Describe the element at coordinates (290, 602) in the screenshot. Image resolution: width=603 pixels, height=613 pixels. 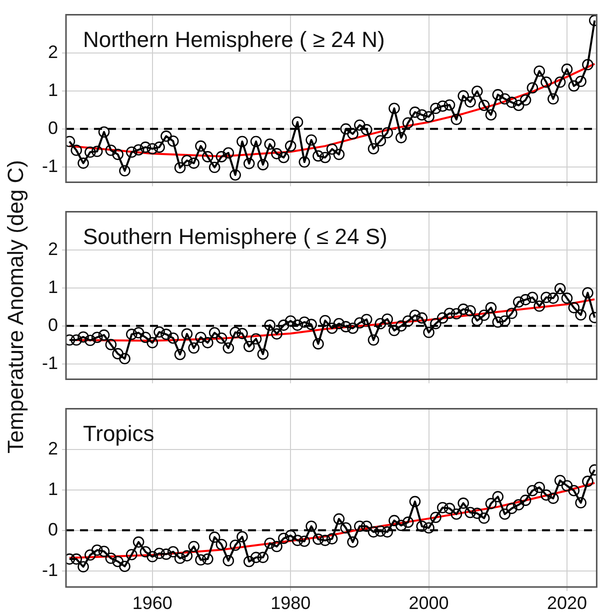
I see `x-tick-label: 1980` at that location.